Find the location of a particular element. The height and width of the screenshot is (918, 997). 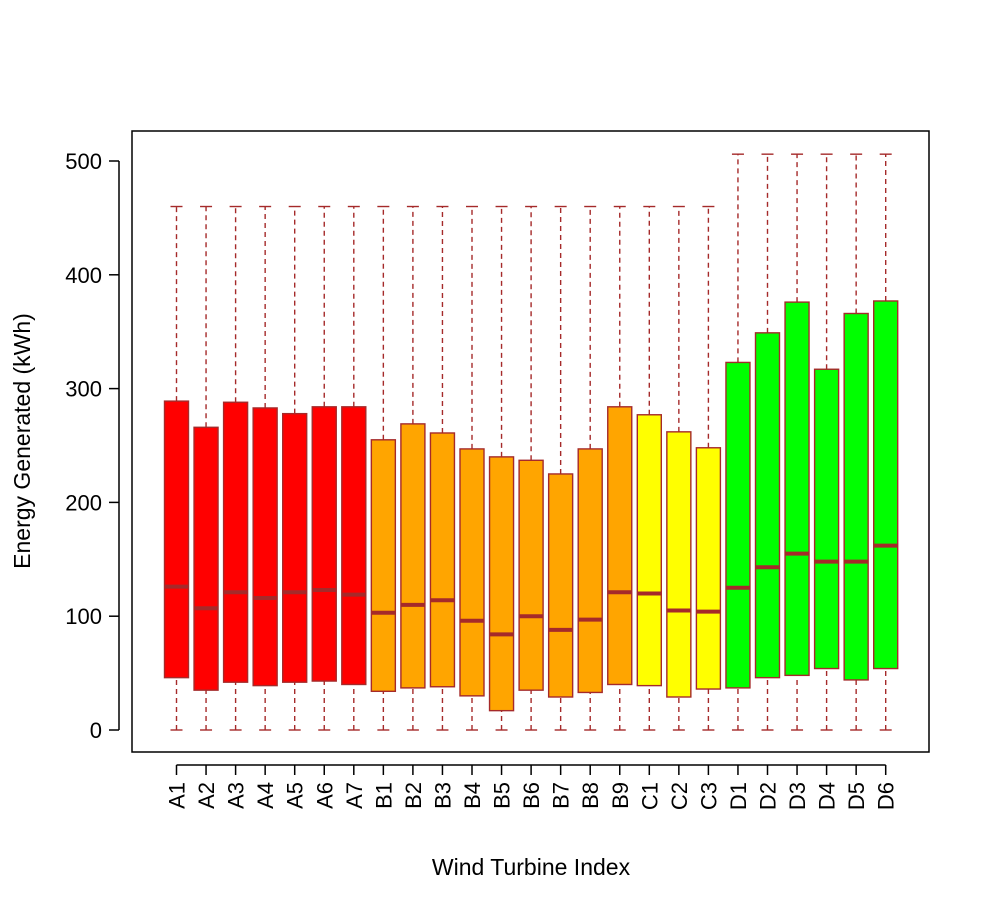

box-d3 is located at coordinates (797, 442).